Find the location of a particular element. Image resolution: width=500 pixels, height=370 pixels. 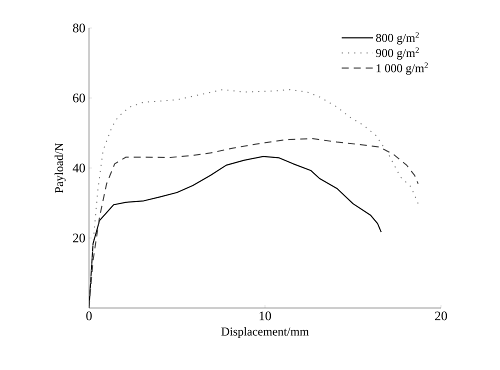

y-tick-label: 60 is located at coordinates (79, 98).